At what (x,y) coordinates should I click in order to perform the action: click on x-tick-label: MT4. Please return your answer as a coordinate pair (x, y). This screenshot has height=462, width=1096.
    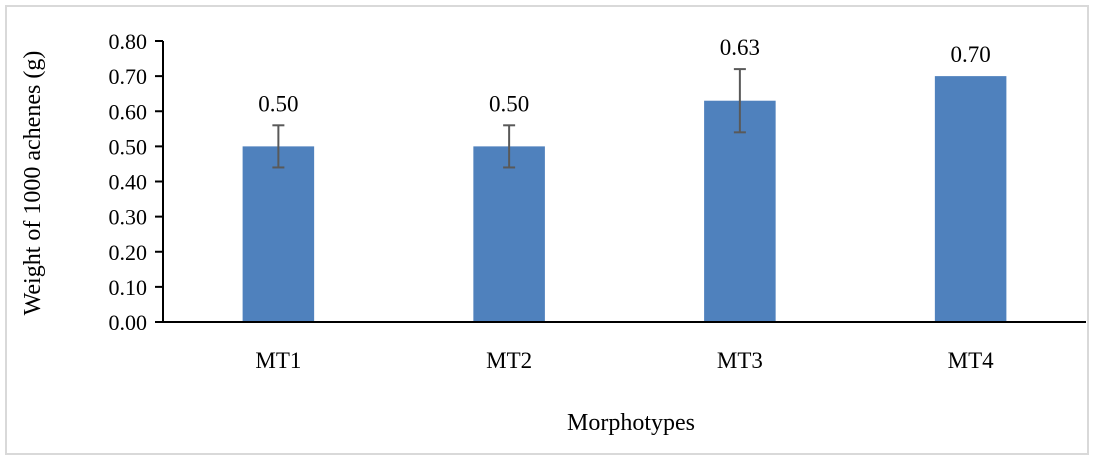
    Looking at the image, I should click on (971, 360).